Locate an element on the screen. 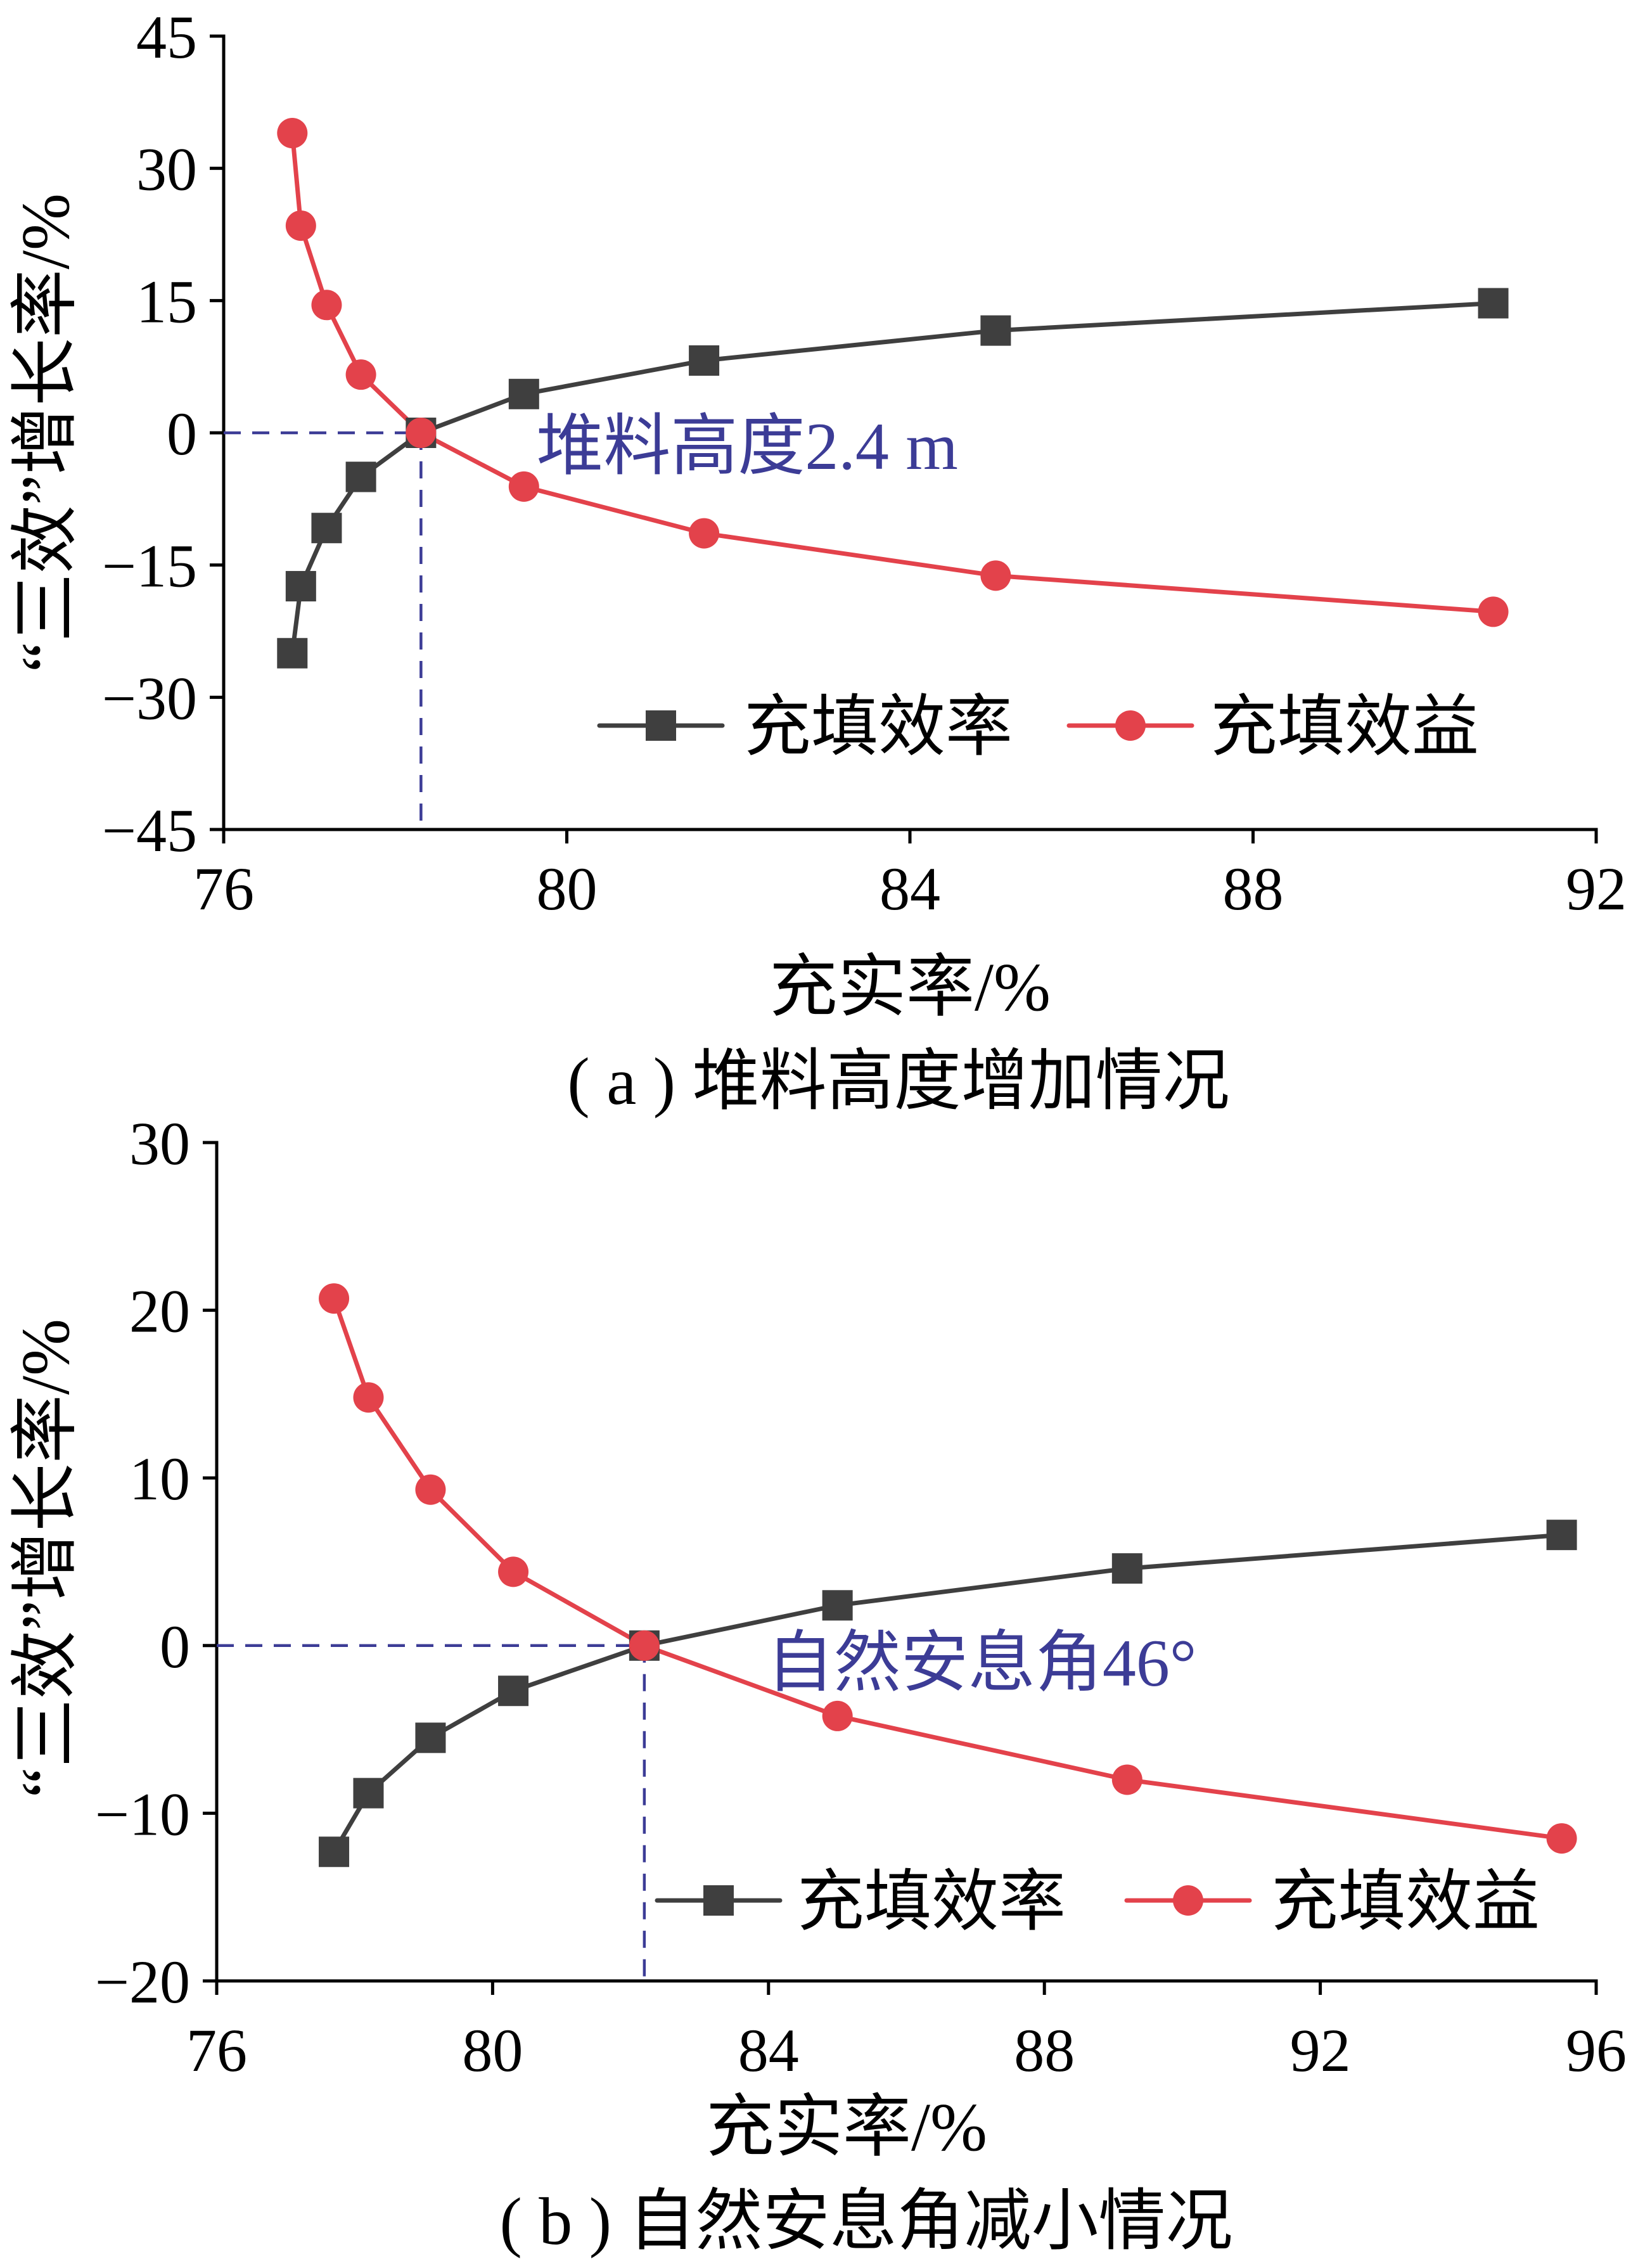 The width and height of the screenshot is (1638, 2268). y-tick-label: −10 is located at coordinates (142, 1814).